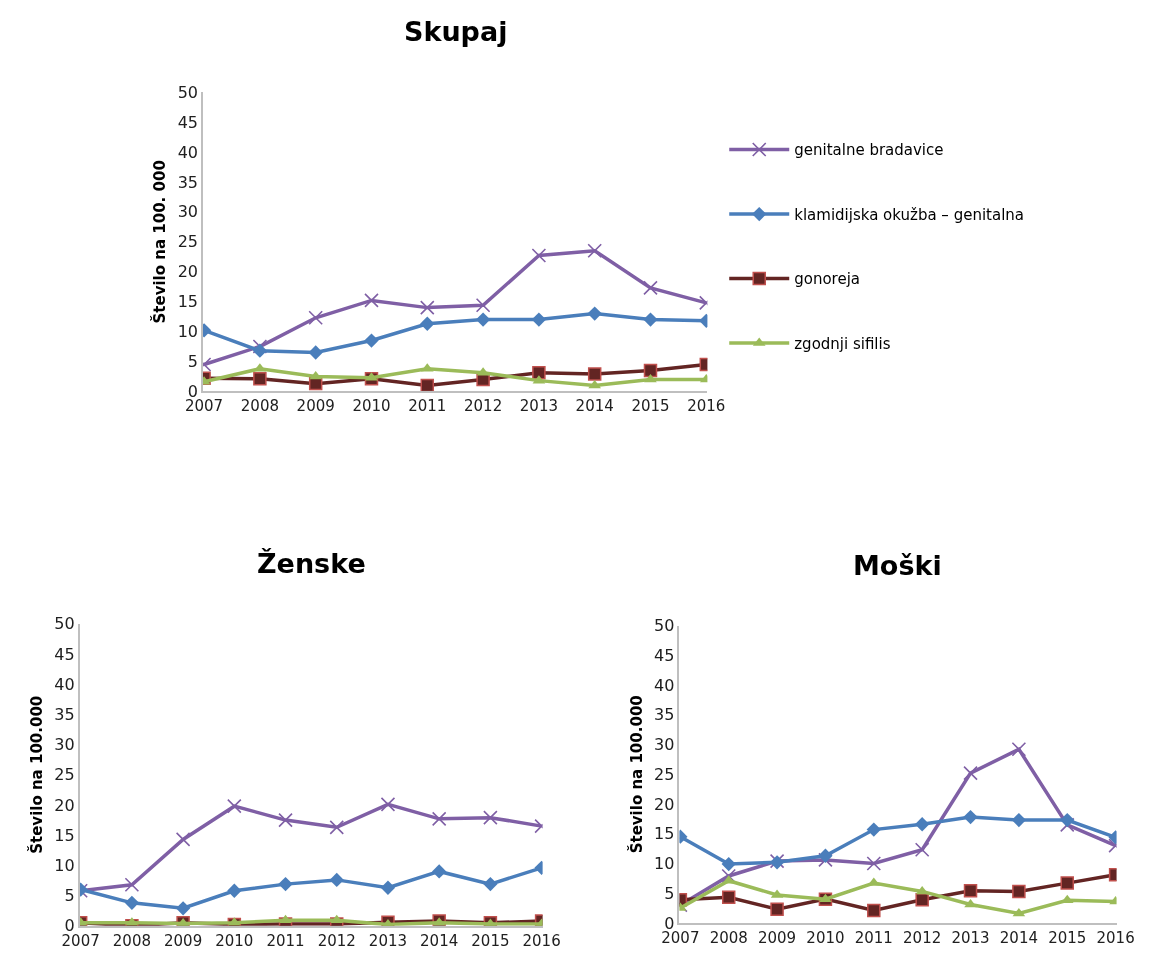  I want to click on legend-label: gonoreja, so click(827, 279).